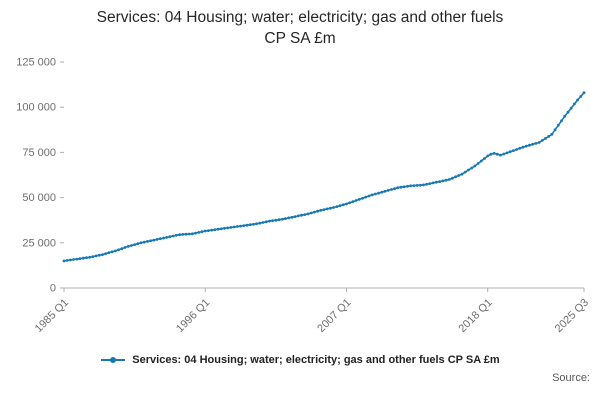 This screenshot has width=600, height=400. Describe the element at coordinates (39, 198) in the screenshot. I see `svg-text: 50 000` at that location.